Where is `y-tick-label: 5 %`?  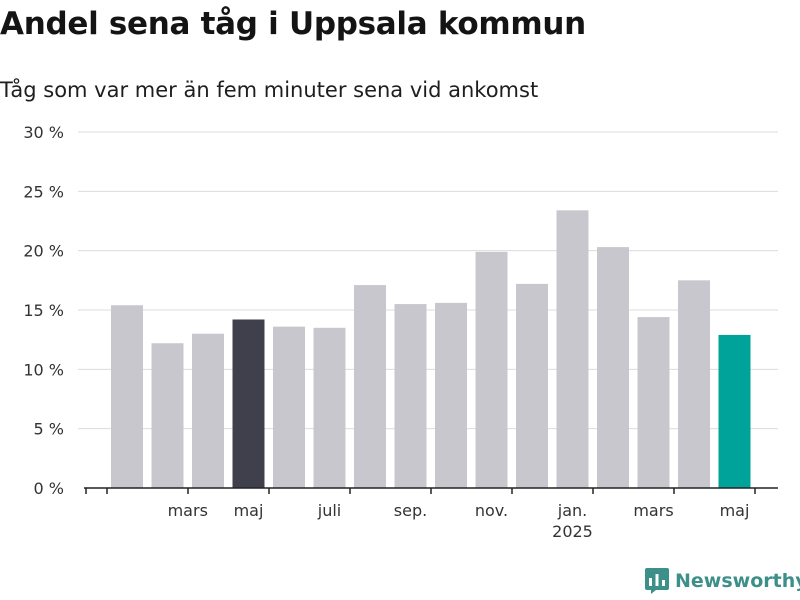 y-tick-label: 5 % is located at coordinates (49, 429).